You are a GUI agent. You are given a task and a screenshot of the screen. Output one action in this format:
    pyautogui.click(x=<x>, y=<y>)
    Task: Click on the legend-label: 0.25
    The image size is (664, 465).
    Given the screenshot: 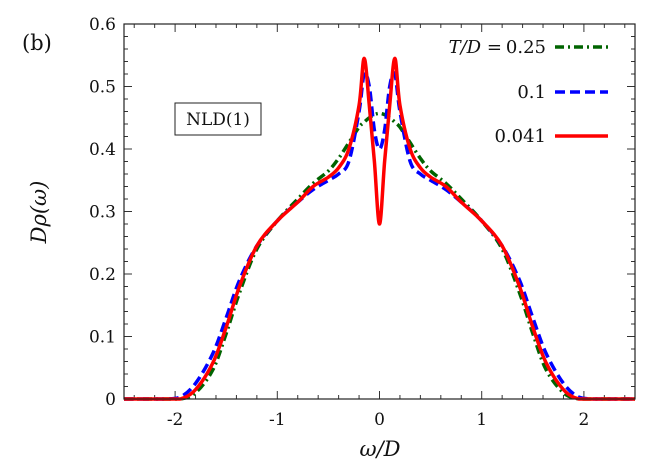 What is the action you would take?
    pyautogui.click(x=526, y=47)
    